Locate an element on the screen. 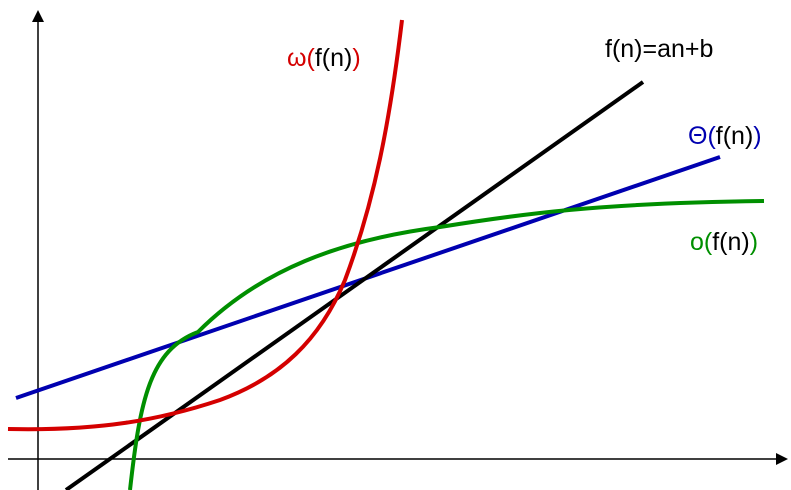  little-o-label: o(f(n)) is located at coordinates (724, 242).